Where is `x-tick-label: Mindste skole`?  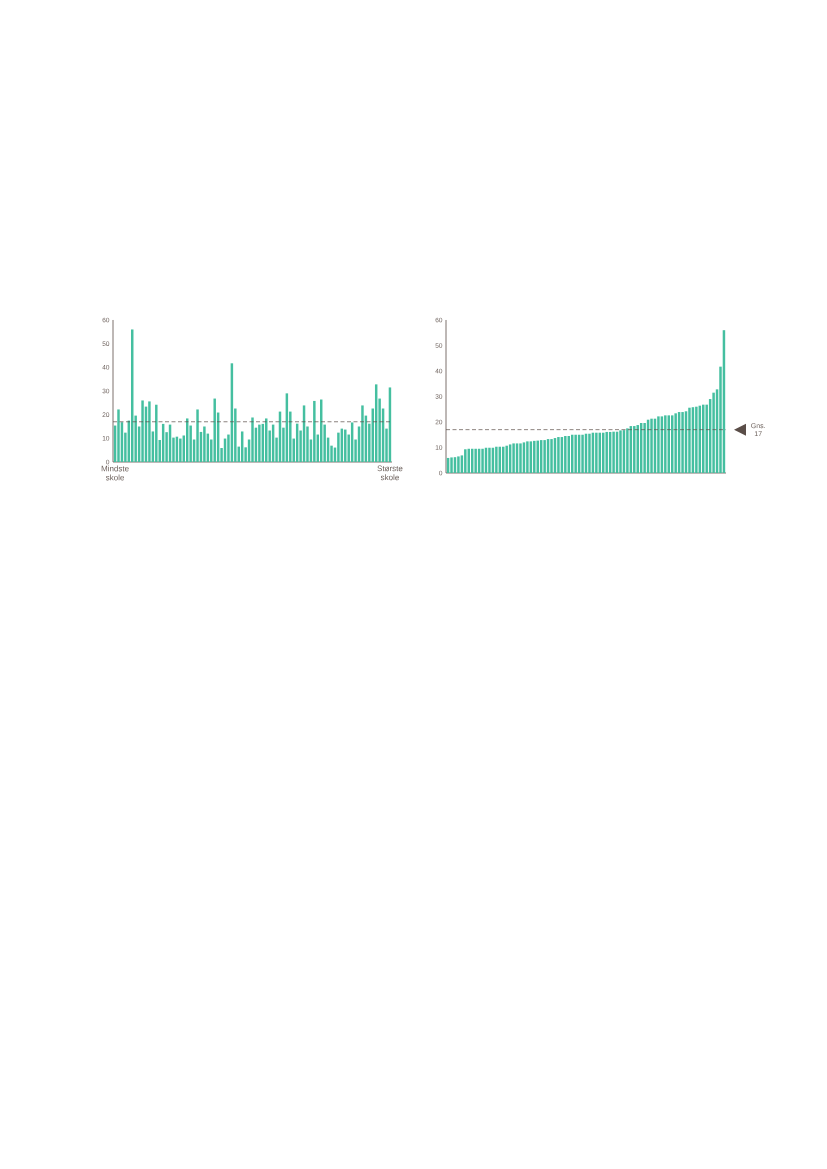 x-tick-label: Mindste skole is located at coordinates (115, 473).